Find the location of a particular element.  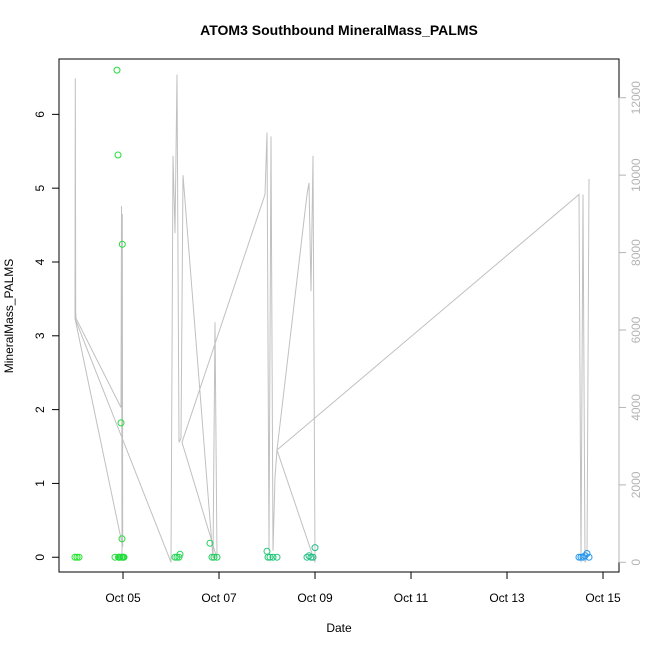

y-axis: 0 1 2 3 4 5 6 is located at coordinates (46, 336).